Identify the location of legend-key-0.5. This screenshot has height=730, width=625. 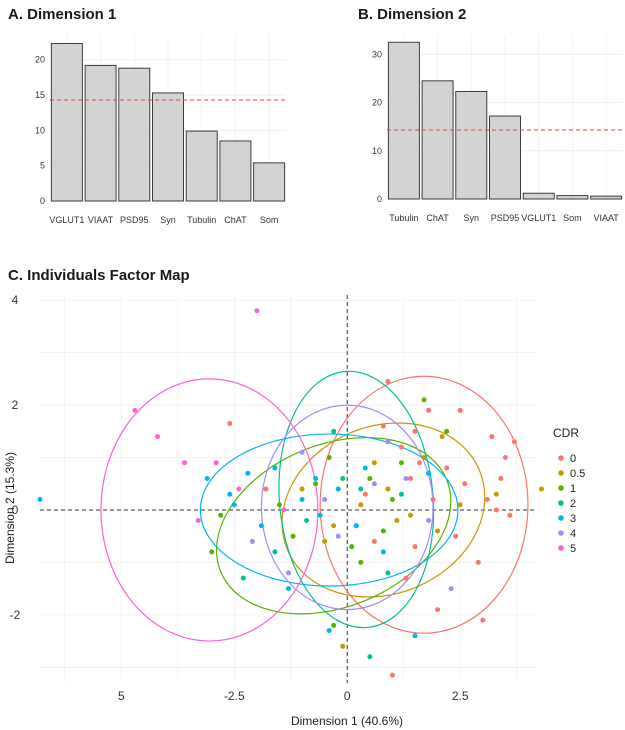
(561, 473).